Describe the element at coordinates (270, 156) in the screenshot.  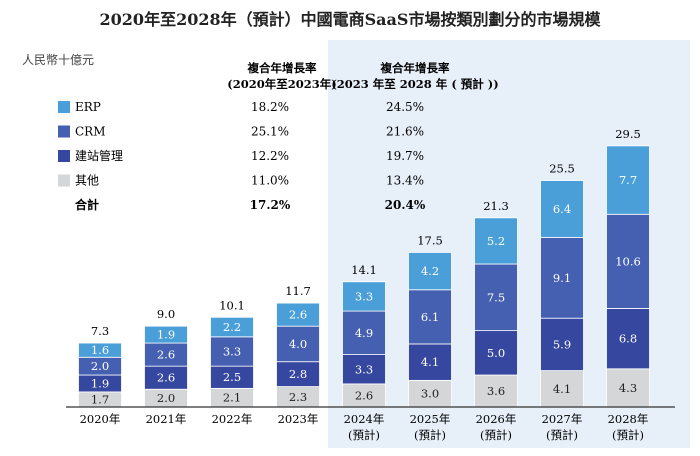
I see `cagr-value-2020-2023: 12.2%` at that location.